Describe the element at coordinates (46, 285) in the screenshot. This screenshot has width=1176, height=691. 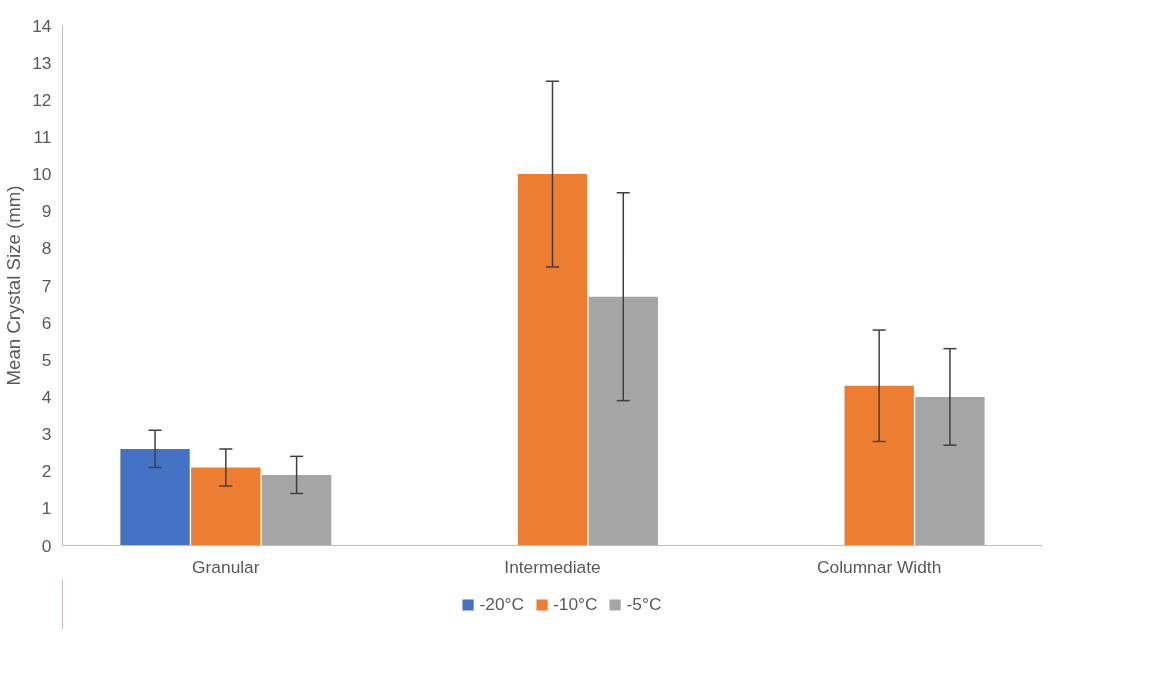
I see `y-tick-label: 7` at that location.